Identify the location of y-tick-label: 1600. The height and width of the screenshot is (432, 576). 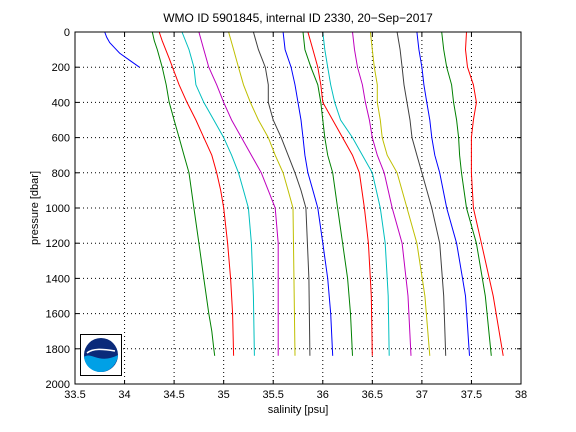
(58, 315).